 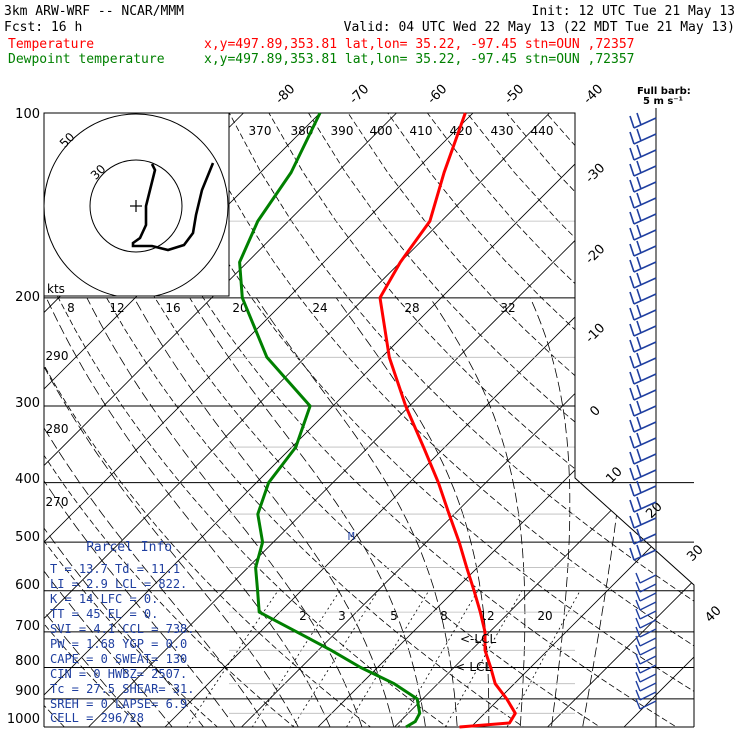 I want to click on parcel-row: SREH = 0 LAPSE= 6.9, so click(x=118, y=704).